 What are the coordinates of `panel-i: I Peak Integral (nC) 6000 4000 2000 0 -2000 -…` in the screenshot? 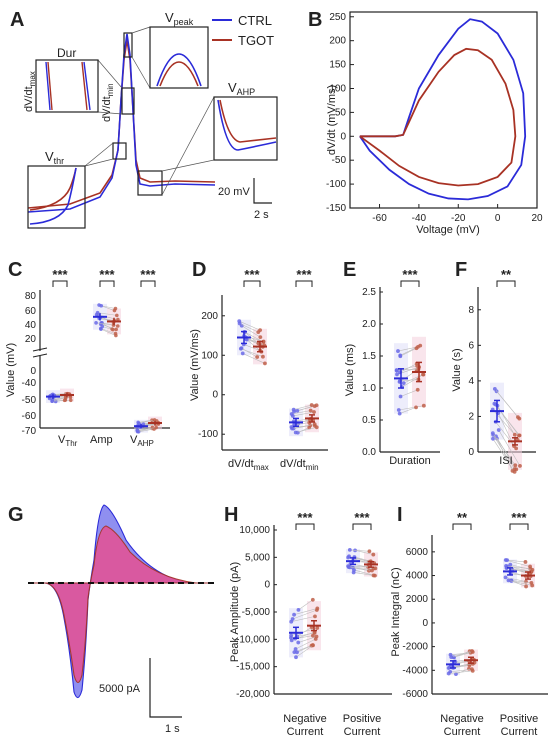 It's located at (469, 621).